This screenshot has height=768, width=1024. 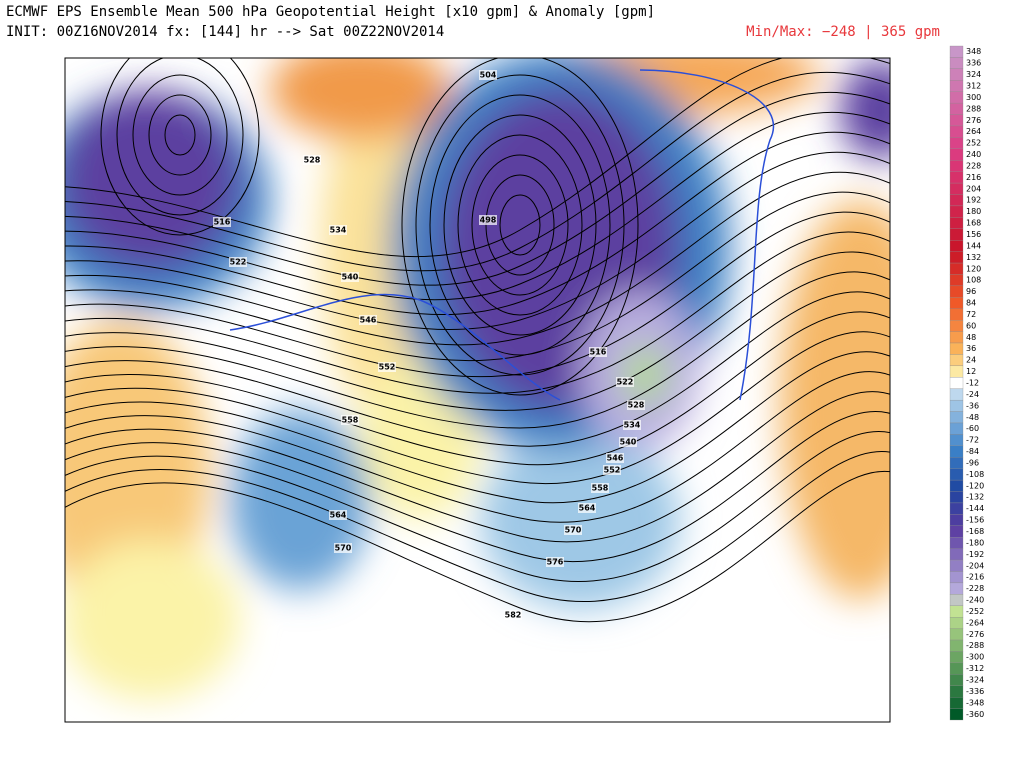 I want to click on colorbar-label: -168, so click(x=975, y=531).